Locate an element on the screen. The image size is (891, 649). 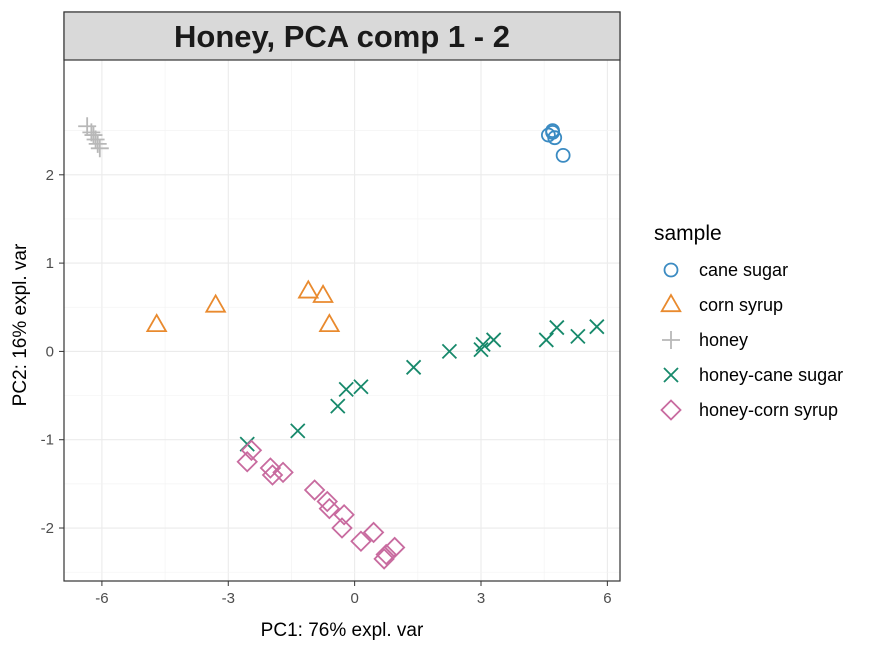
legend-label: cane sugar is located at coordinates (743, 270).